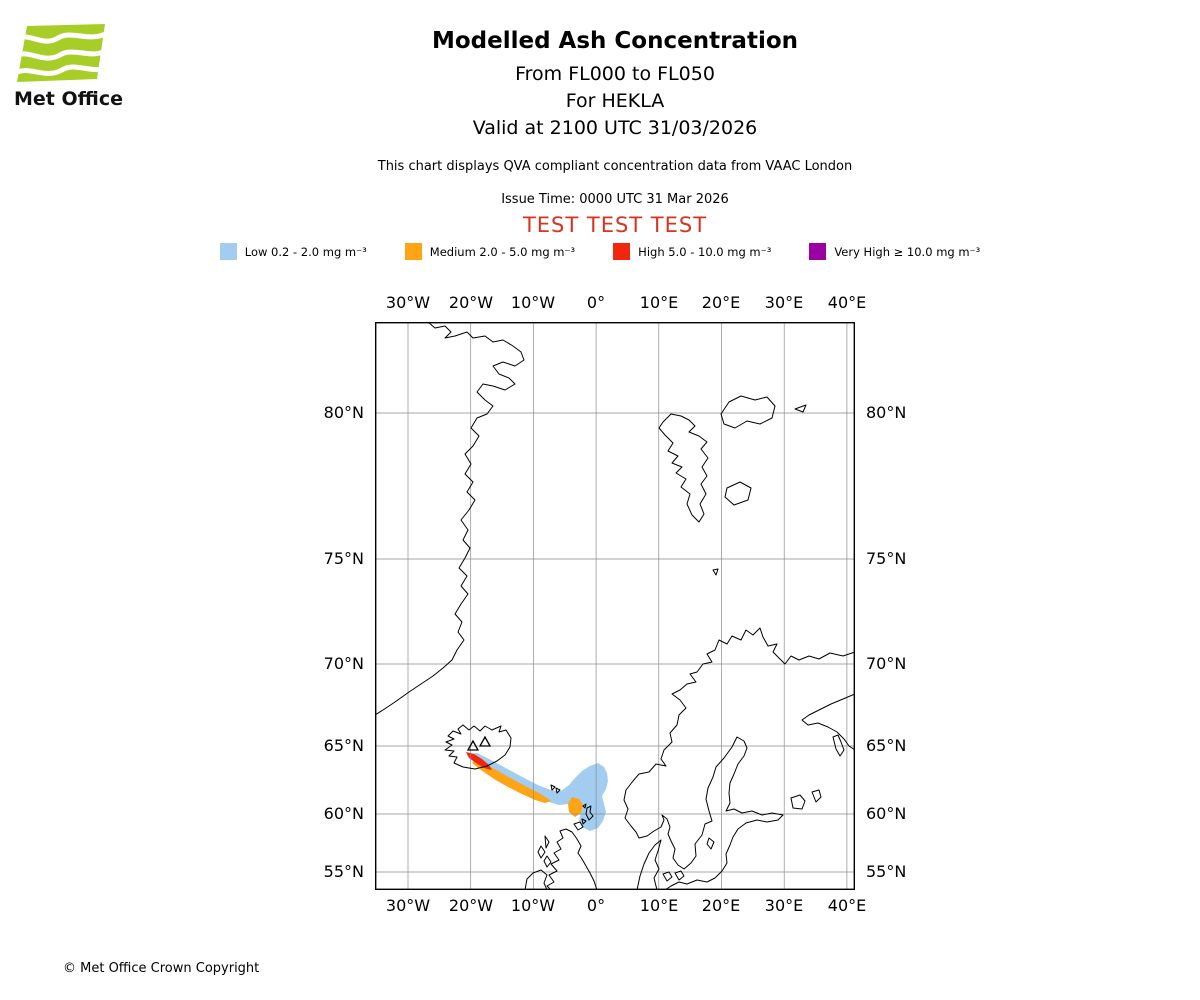 The width and height of the screenshot is (1200, 1000). What do you see at coordinates (886, 871) in the screenshot?
I see `lat-tick-right-55n: 55°N` at bounding box center [886, 871].